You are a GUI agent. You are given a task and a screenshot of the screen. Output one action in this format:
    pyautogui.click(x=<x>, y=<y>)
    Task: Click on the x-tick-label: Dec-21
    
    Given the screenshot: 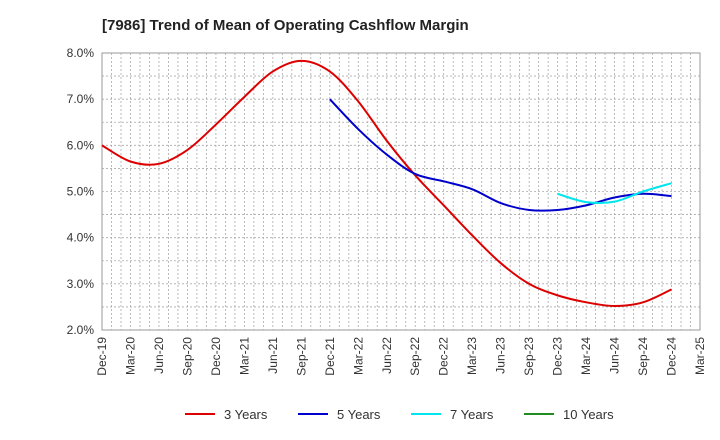 What is the action you would take?
    pyautogui.click(x=330, y=356)
    